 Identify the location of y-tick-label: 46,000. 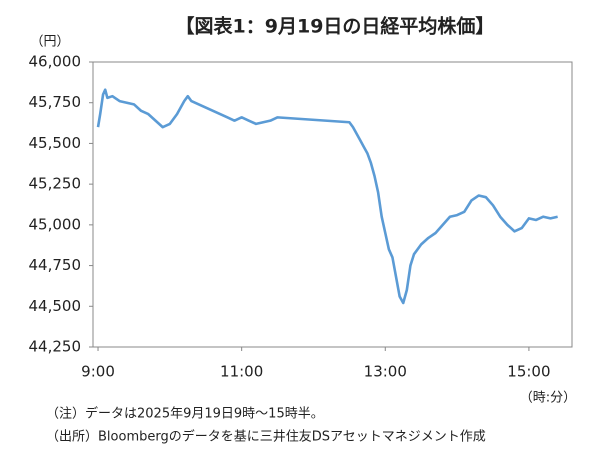
(55, 62).